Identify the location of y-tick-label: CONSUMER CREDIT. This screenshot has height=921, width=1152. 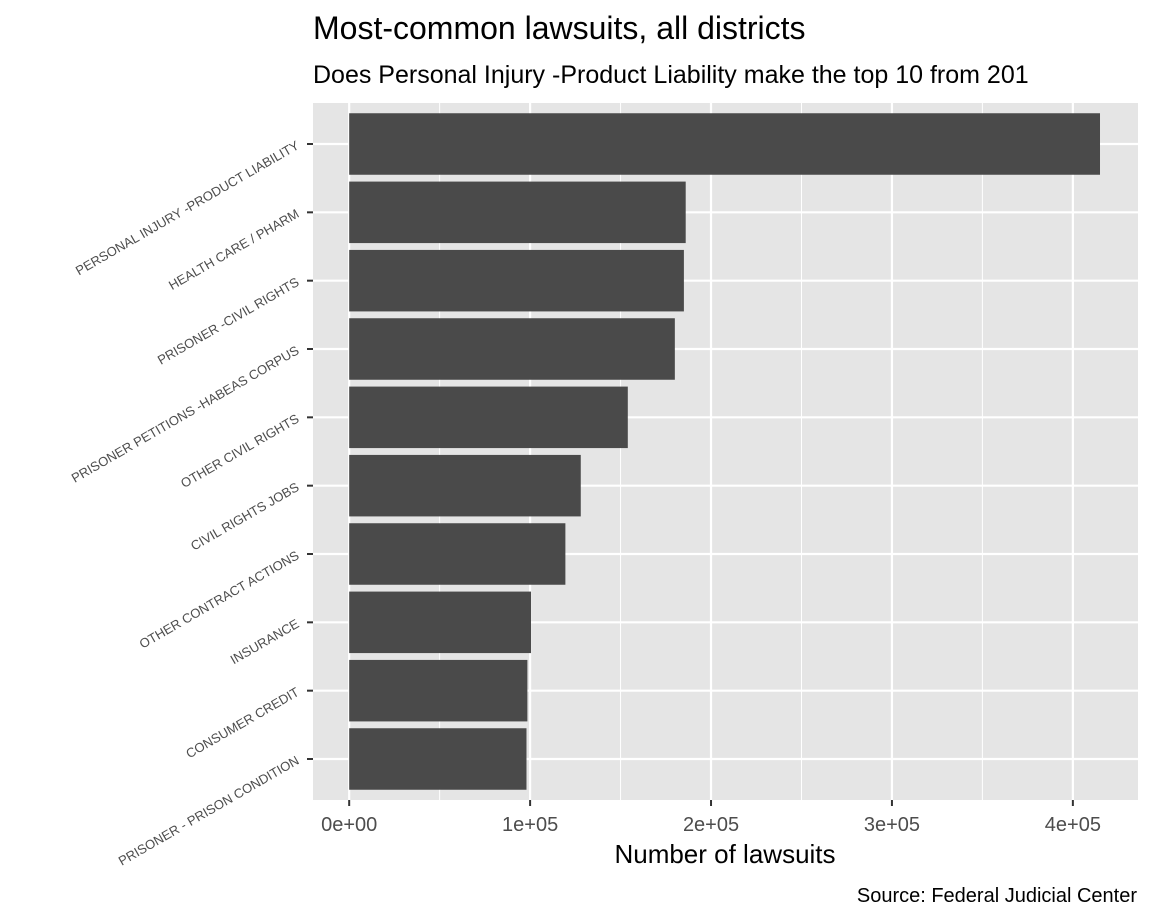
(242, 722).